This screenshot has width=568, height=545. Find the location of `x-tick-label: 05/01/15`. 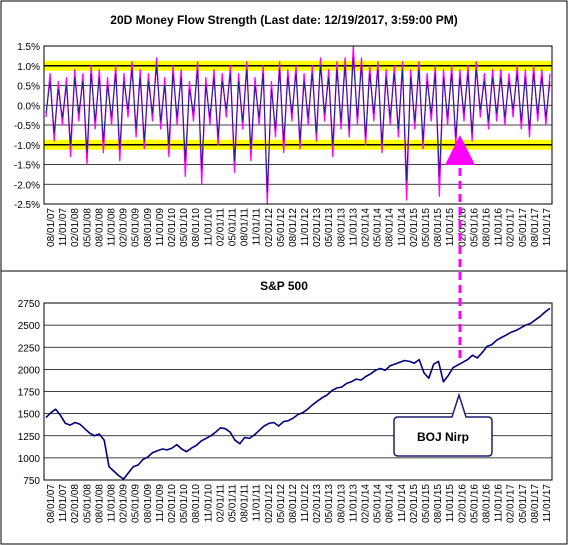

x-tick-label: 05/01/15 is located at coordinates (426, 227).